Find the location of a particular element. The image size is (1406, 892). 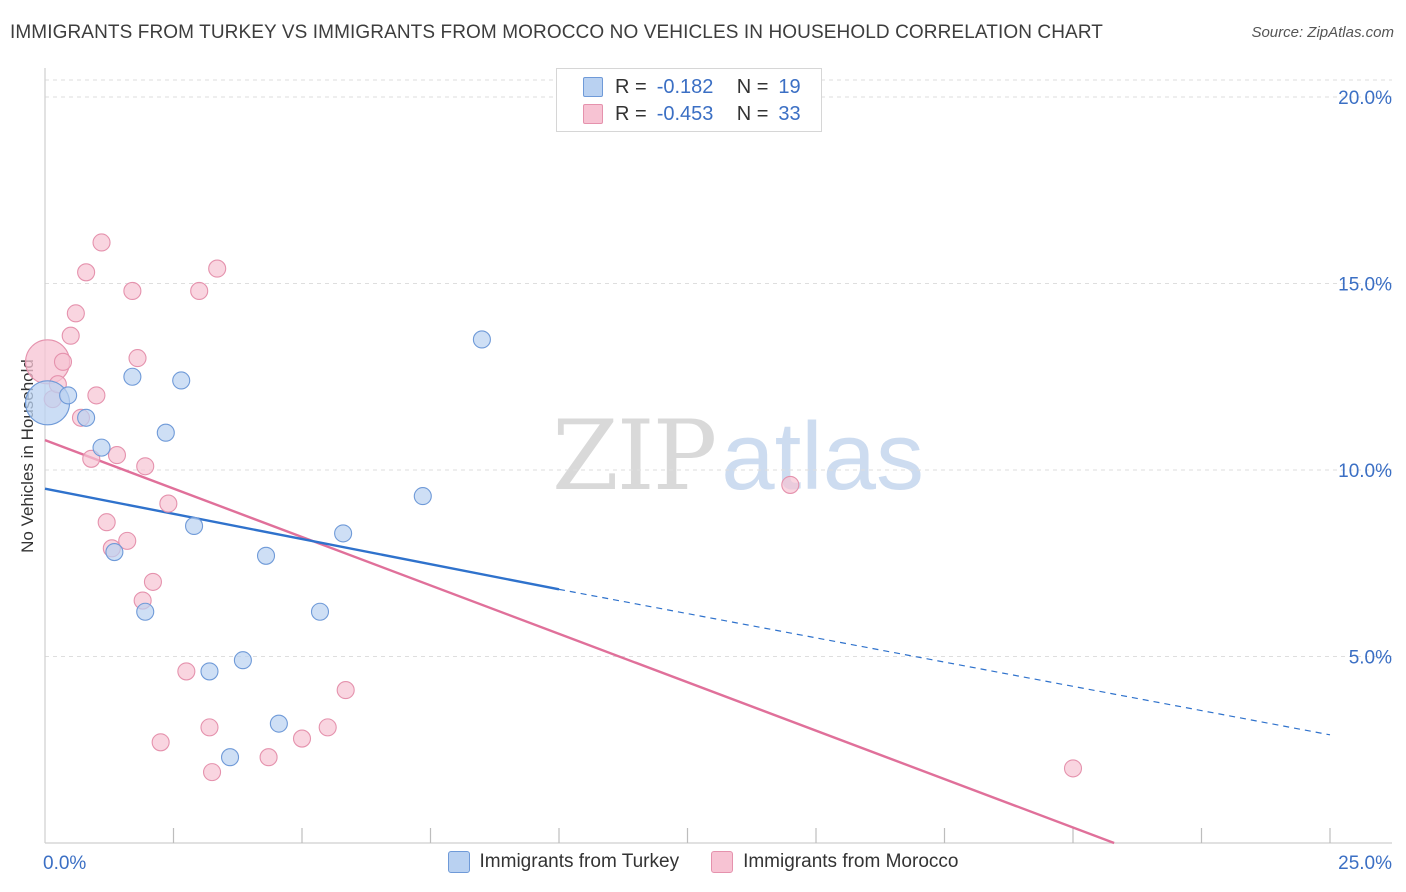

y-tick-label: 20.0% is located at coordinates (1365, 98).